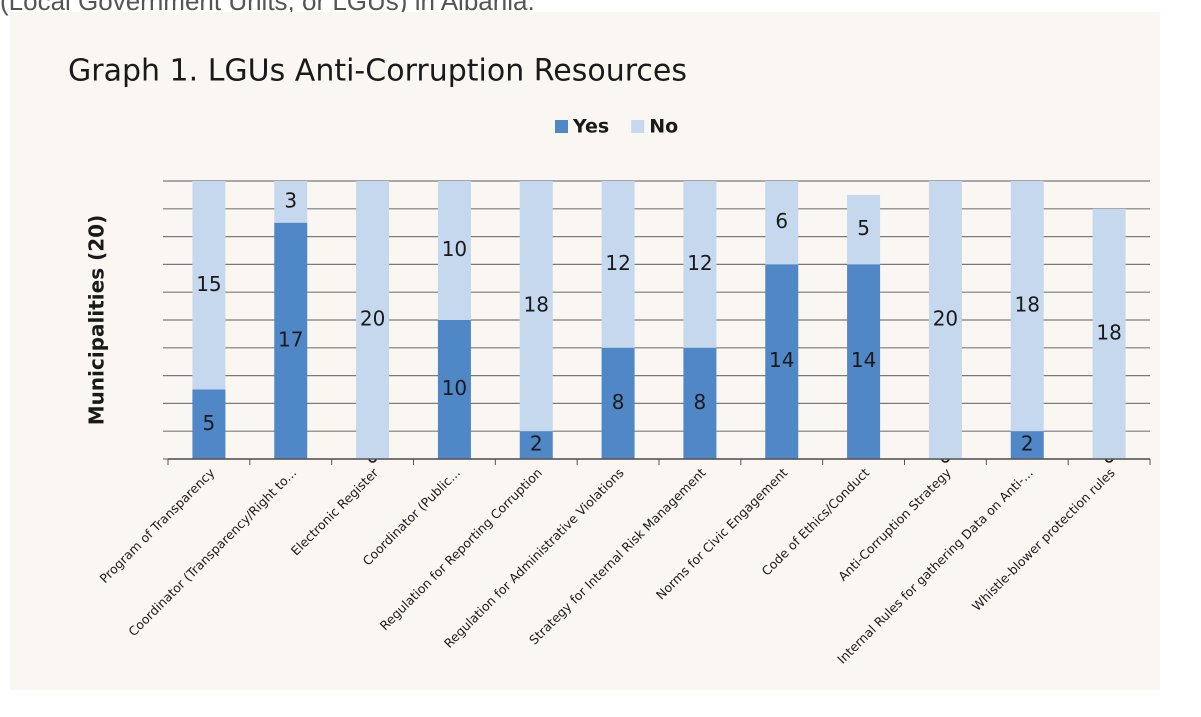 The width and height of the screenshot is (1201, 717). Describe the element at coordinates (377, 71) in the screenshot. I see `chart-title: Graph 1. LGUs Anti-Corruption Resources` at that location.